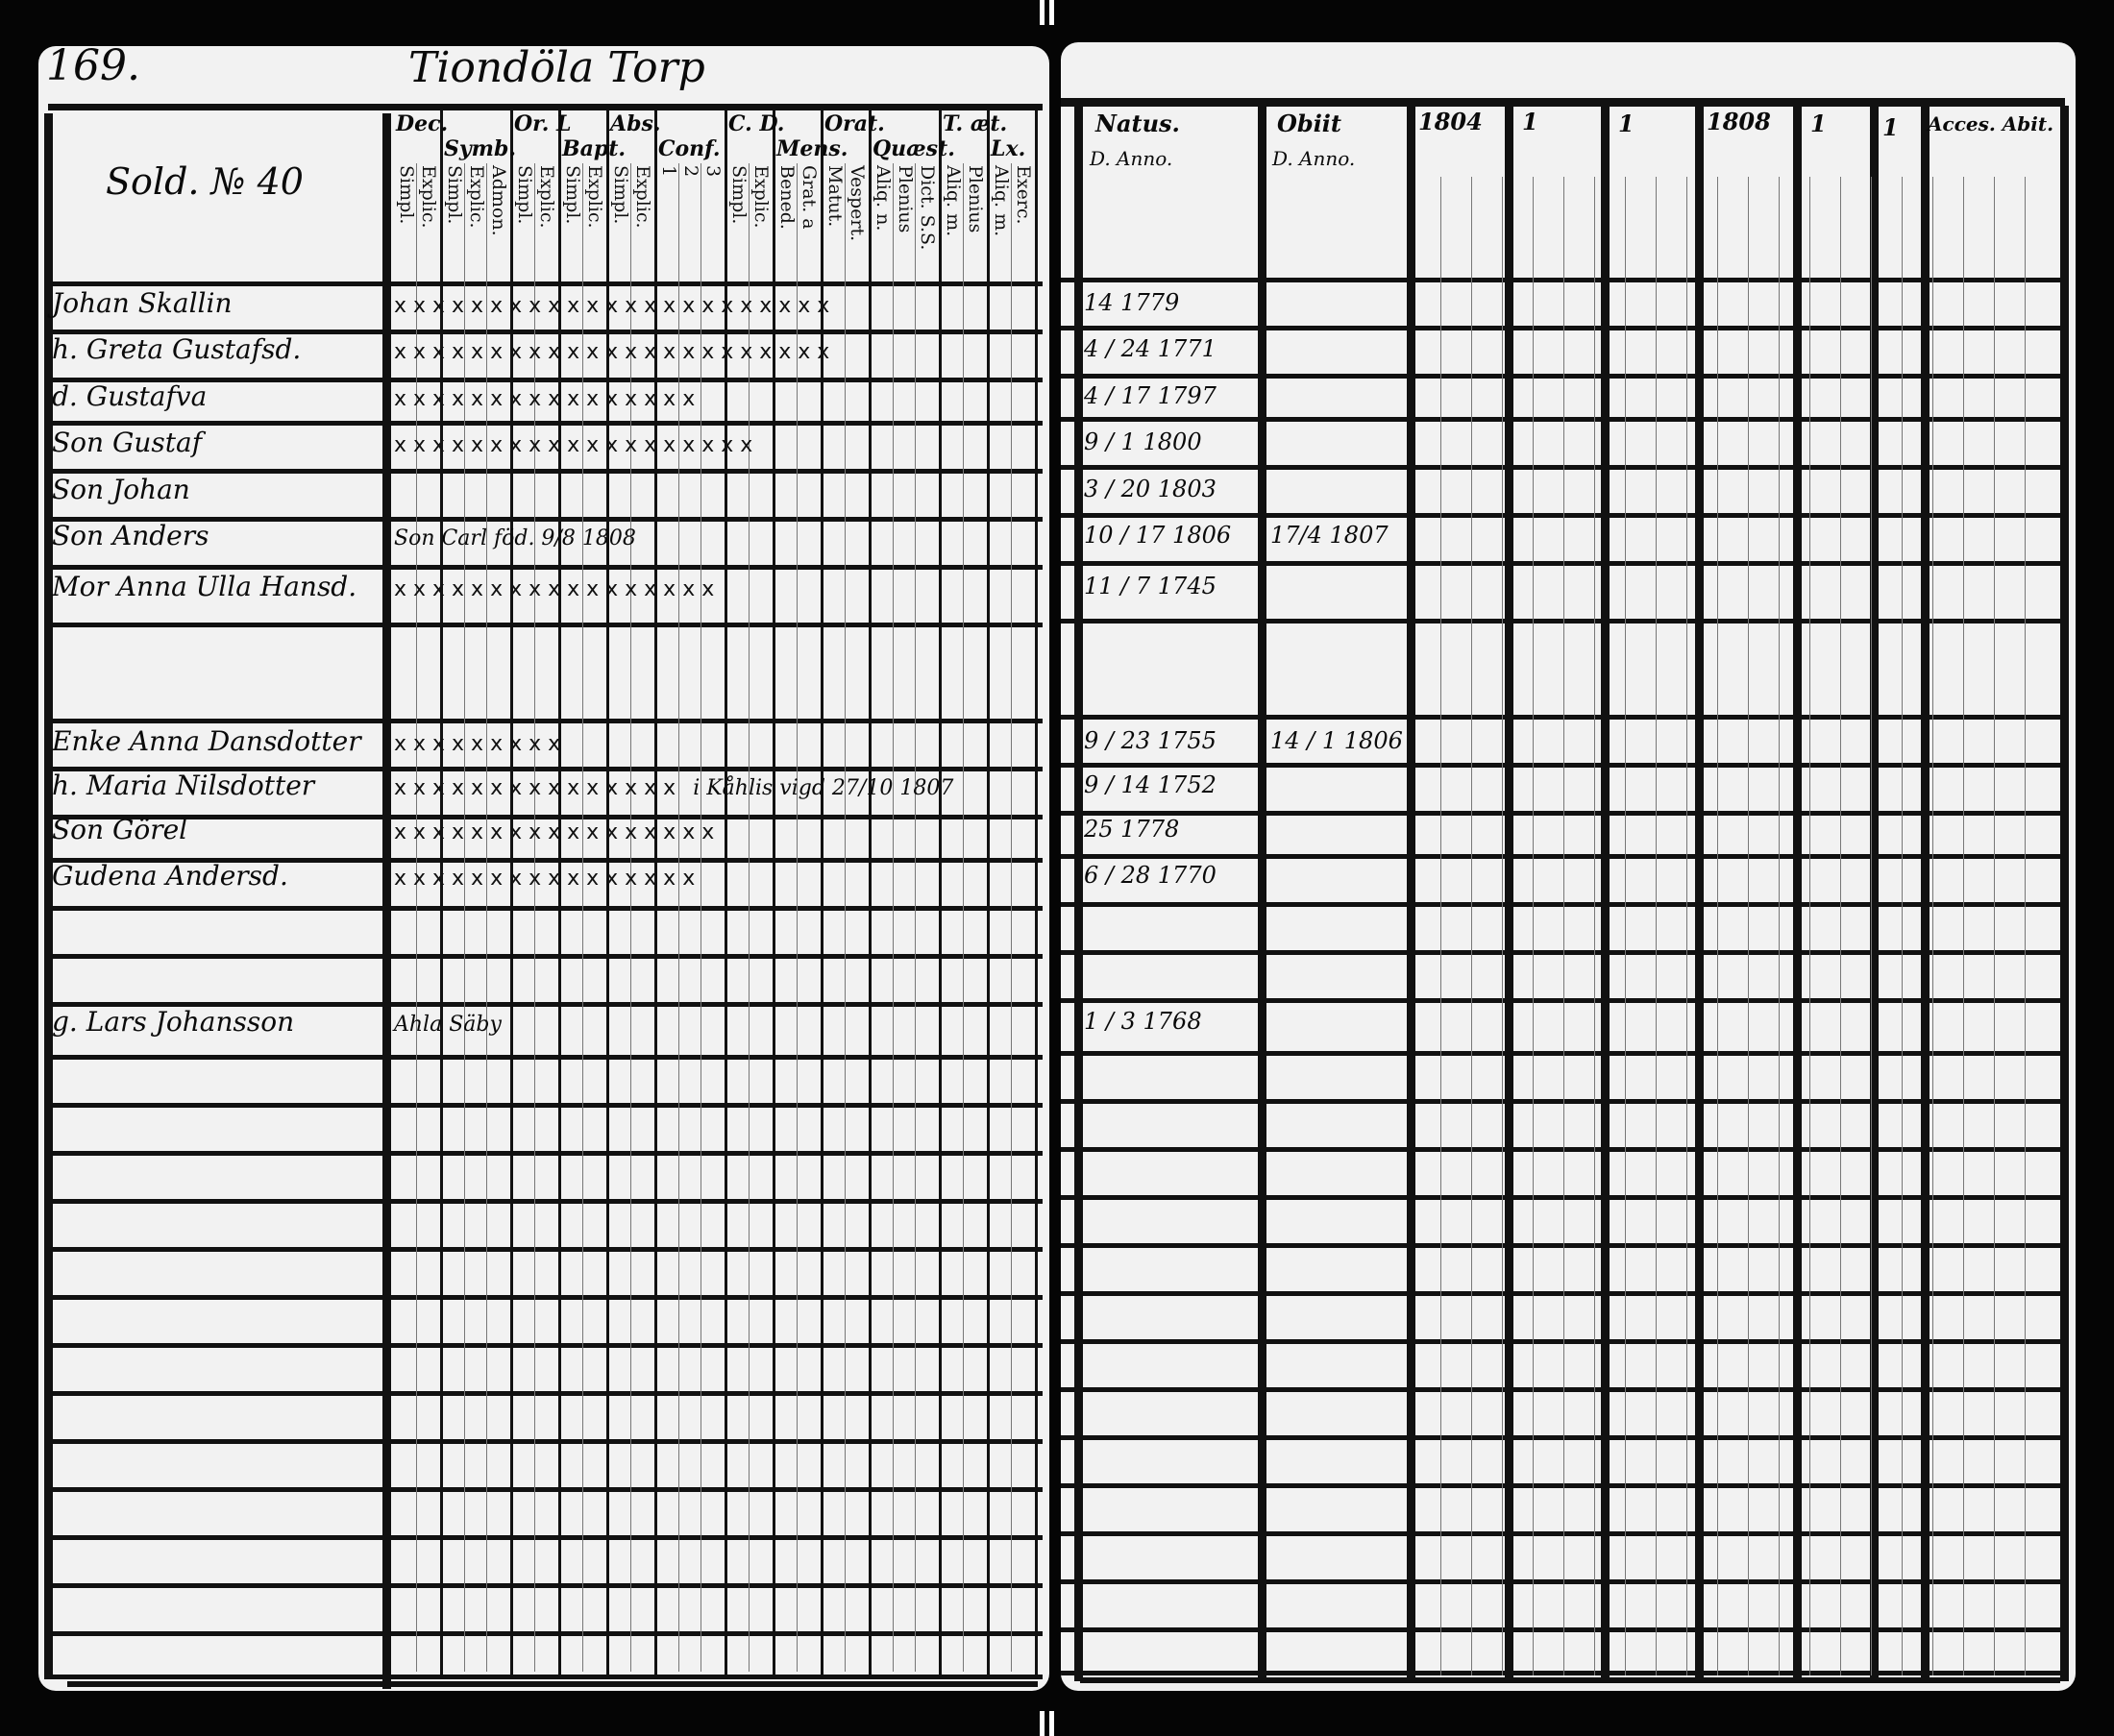  Describe the element at coordinates (756, 123) in the screenshot. I see `column-header: C. D.` at that location.